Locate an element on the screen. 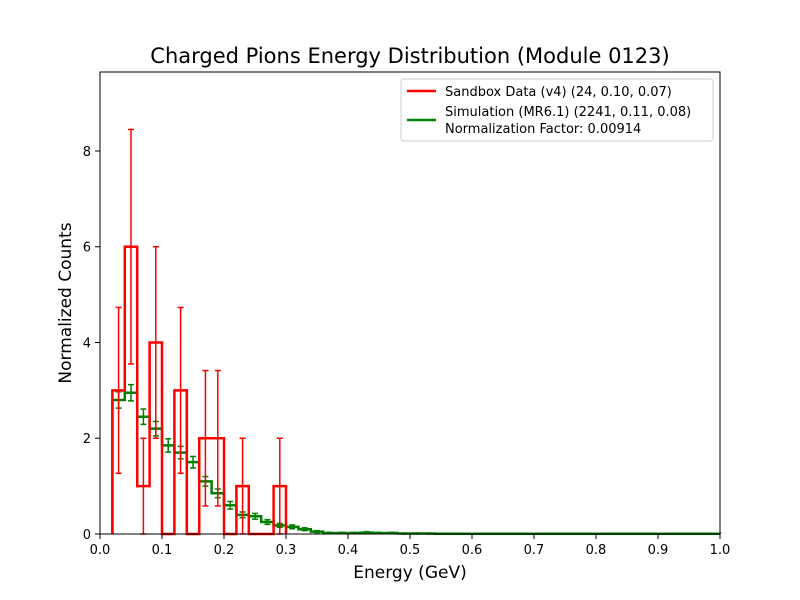  x-tick-label: 0.9 is located at coordinates (658, 550).